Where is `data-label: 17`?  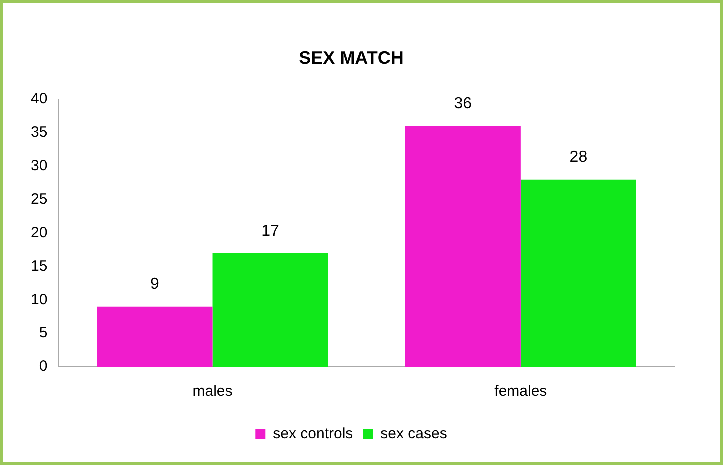
data-label: 17 is located at coordinates (271, 231).